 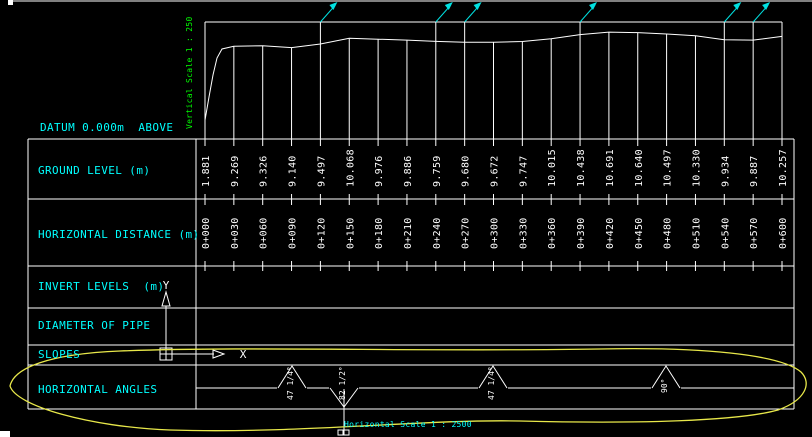 I want to click on station-chainage-label: 0+150, so click(x=350, y=233).